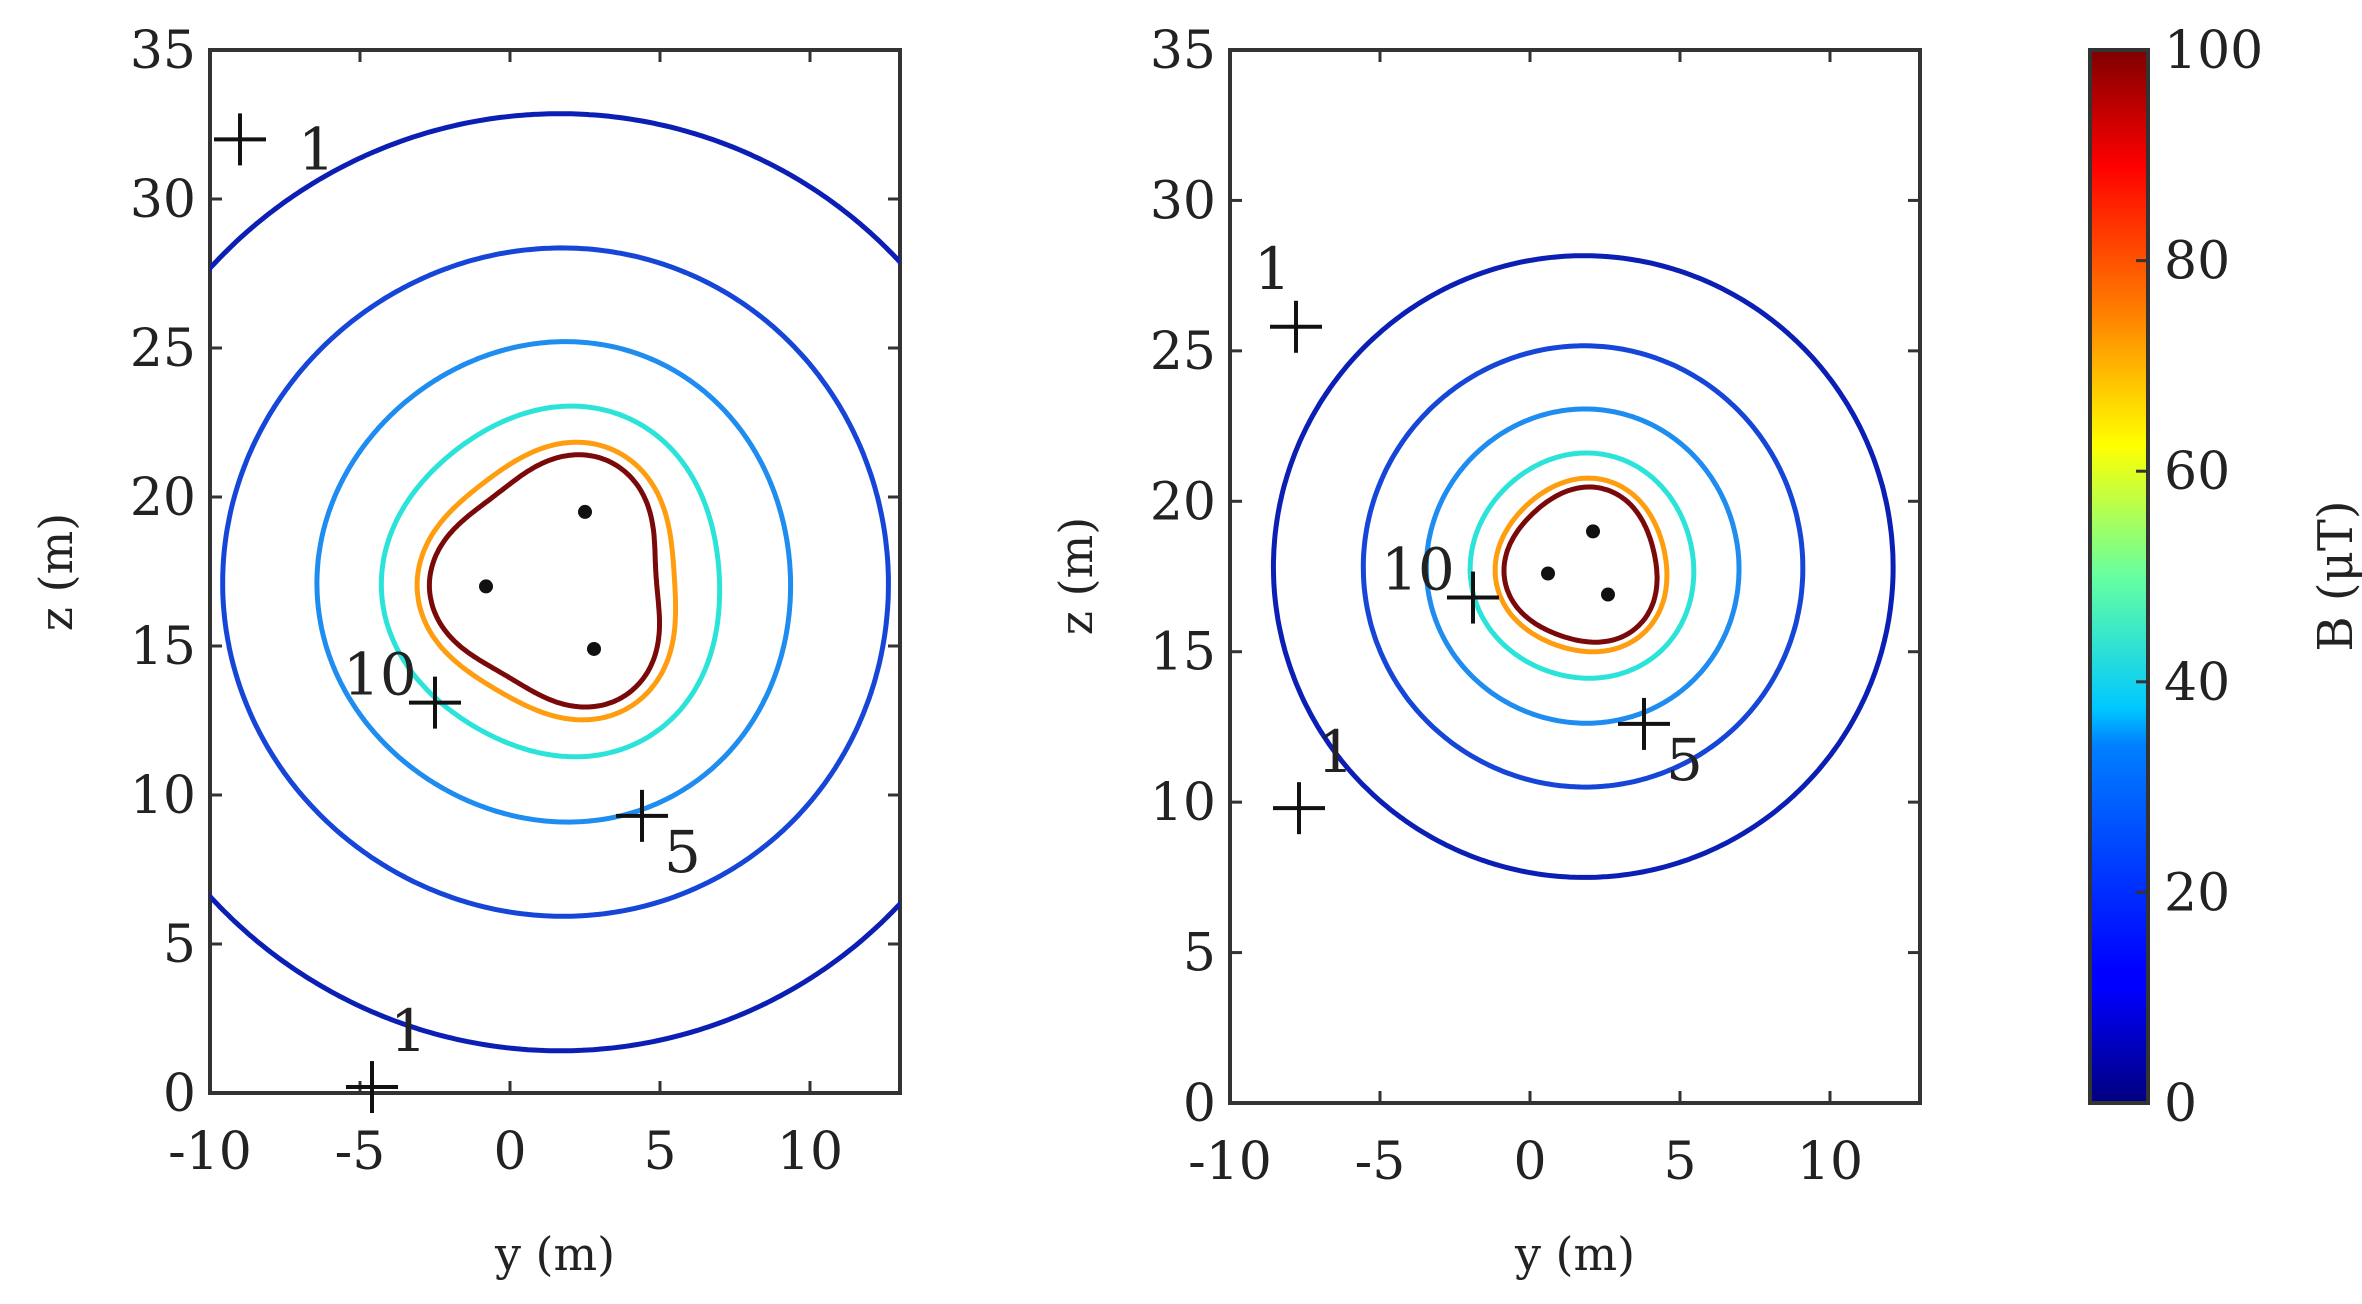 The height and width of the screenshot is (1304, 2362). What do you see at coordinates (659, 1152) in the screenshot?
I see `left-xtick-label: 5` at bounding box center [659, 1152].